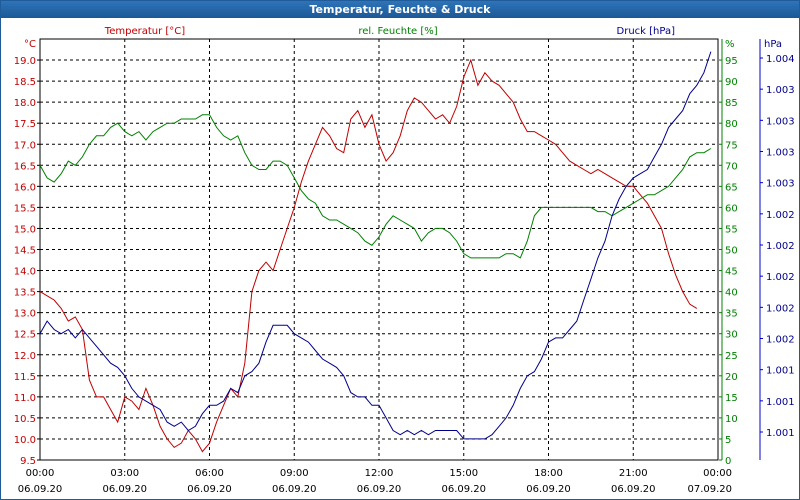 The height and width of the screenshot is (500, 800). Describe the element at coordinates (646, 31) in the screenshot. I see `legend-pressure: Druck [hPa]` at that location.